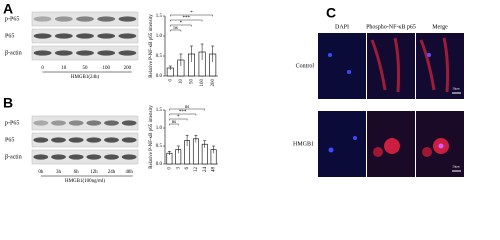 The height and width of the screenshot is (240, 500). I want to click on sig-label: ***, so click(186, 18).